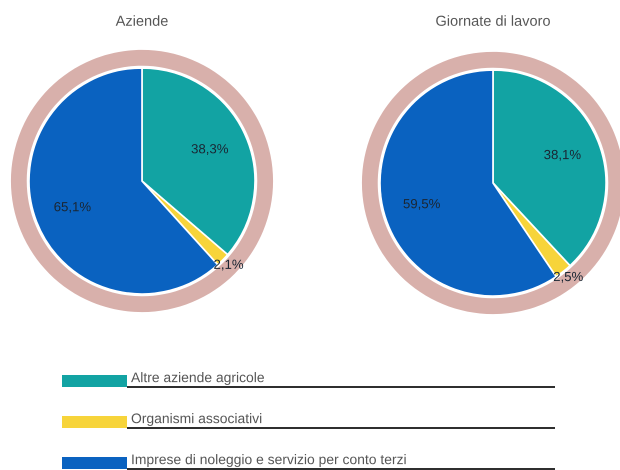 The width and height of the screenshot is (620, 470). I want to click on legend-label: Altre aziende agricole, so click(197, 378).